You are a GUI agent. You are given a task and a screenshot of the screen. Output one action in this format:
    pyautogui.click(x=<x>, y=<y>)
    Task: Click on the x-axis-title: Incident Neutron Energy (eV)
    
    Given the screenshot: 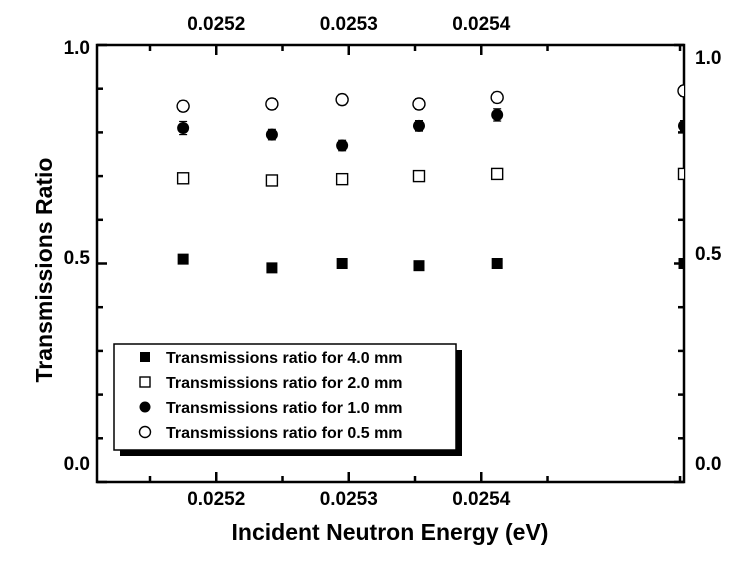 What is the action you would take?
    pyautogui.click(x=390, y=532)
    